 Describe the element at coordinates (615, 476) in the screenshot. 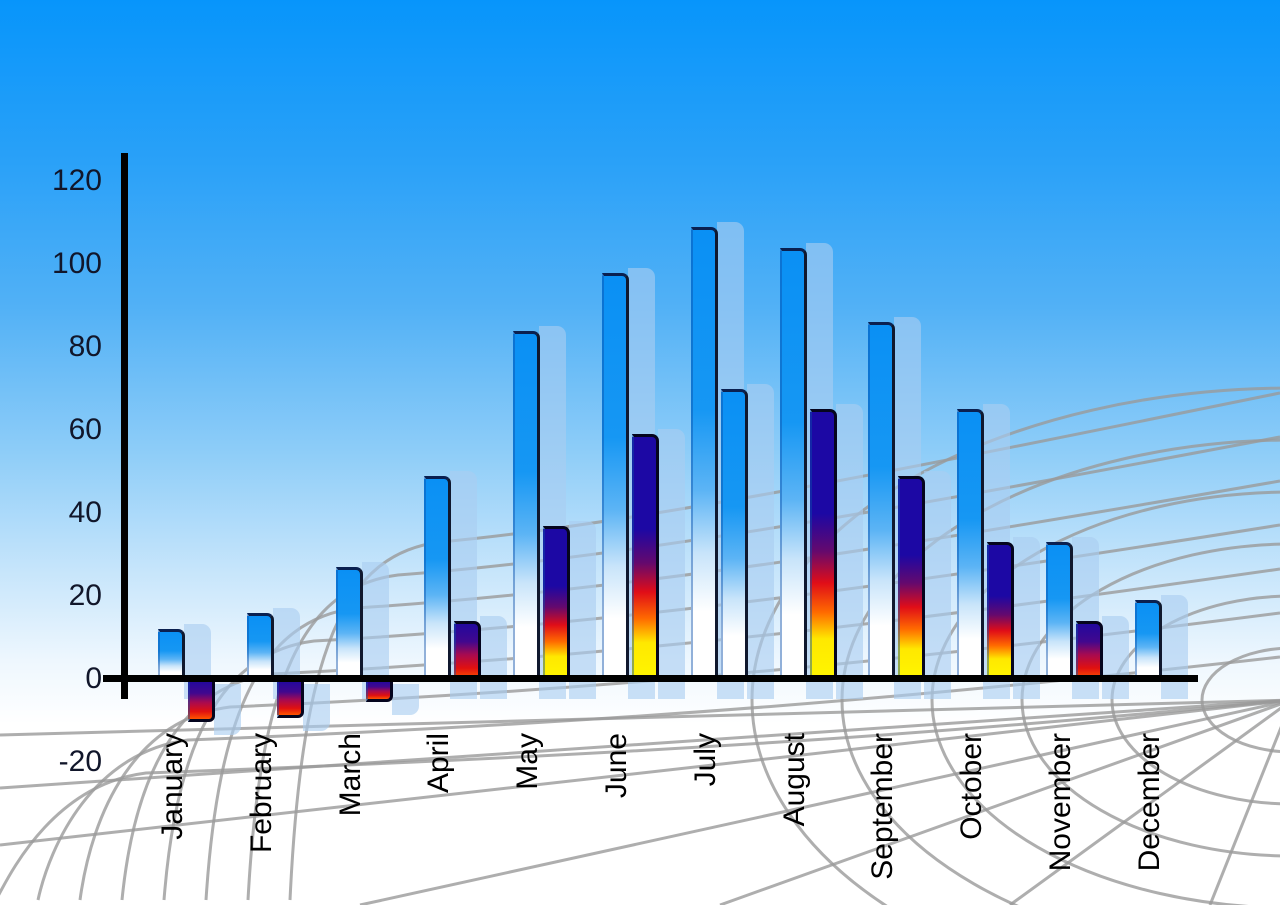

I see `bar-june-series1` at that location.